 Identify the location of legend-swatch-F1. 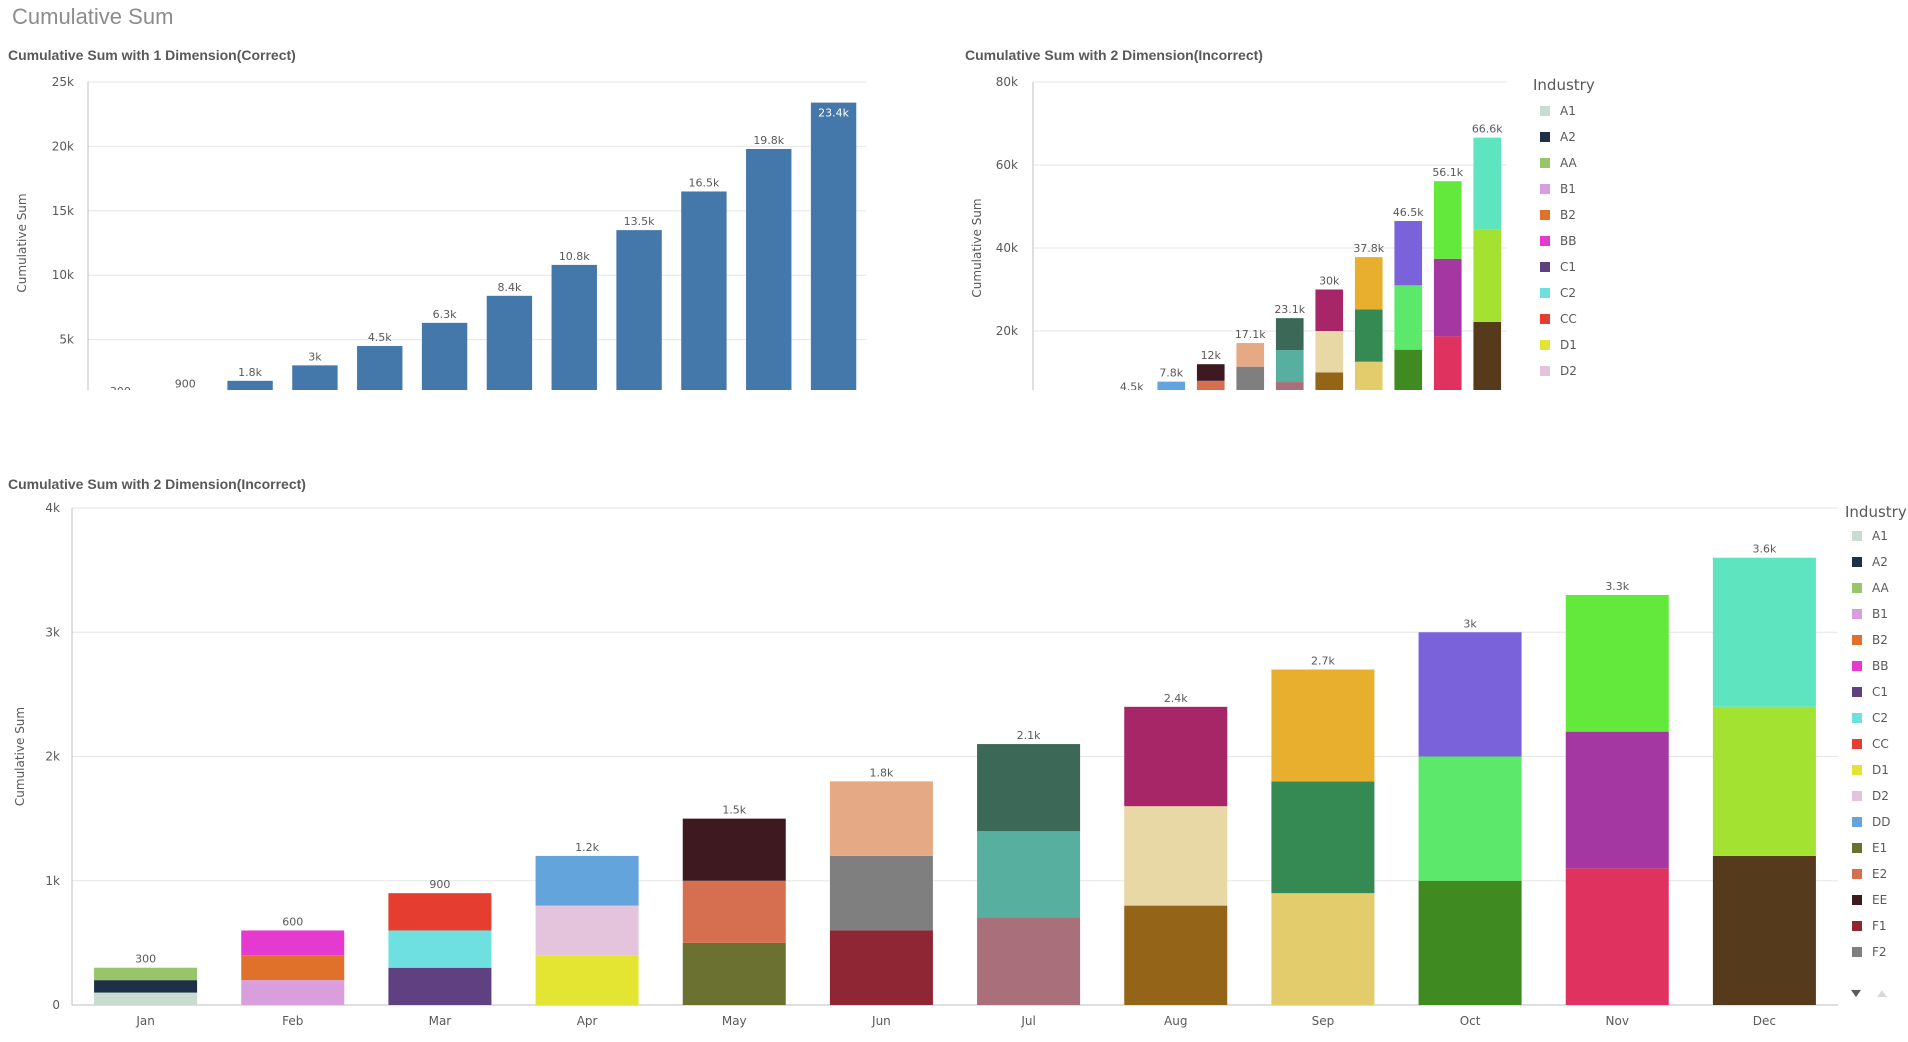
(1857, 926).